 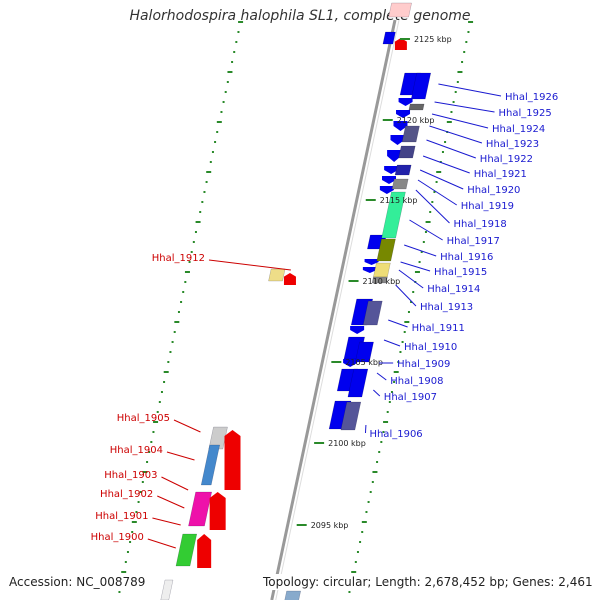 I want to click on kbp-label: 2100 kbp, so click(x=347, y=443).